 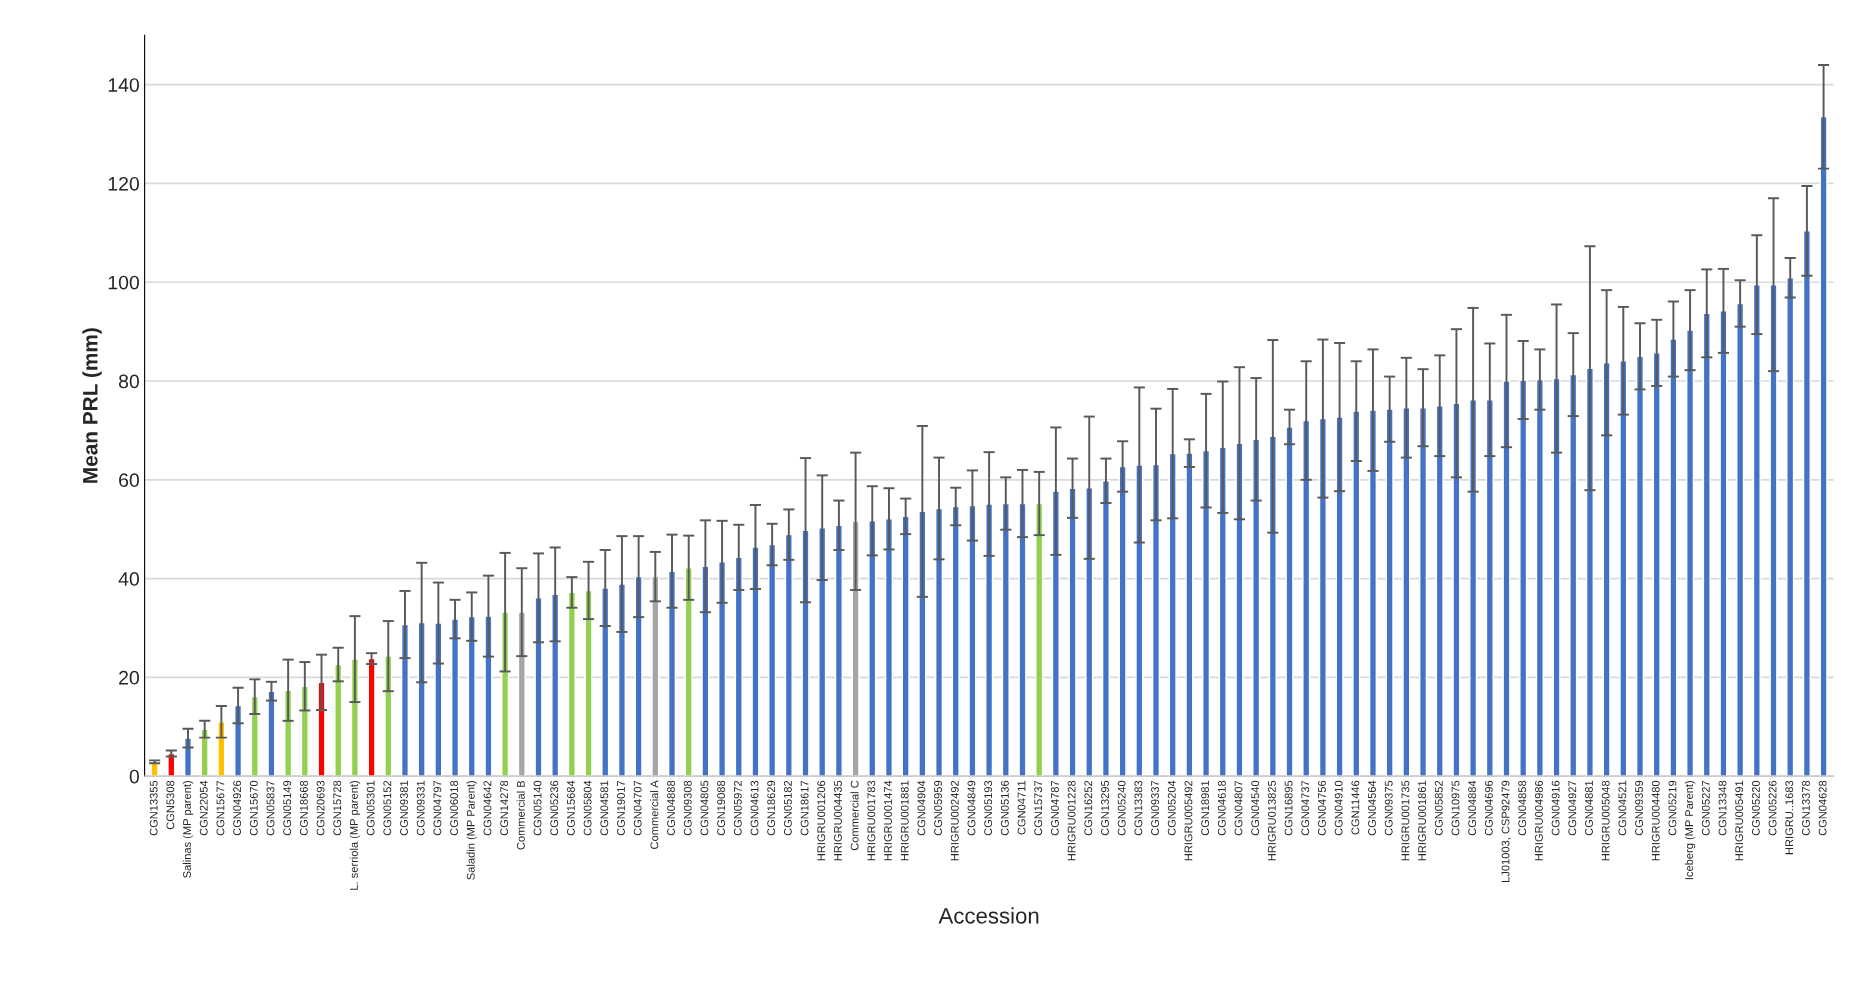 I want to click on y-tick-label: 100, so click(x=123, y=282).